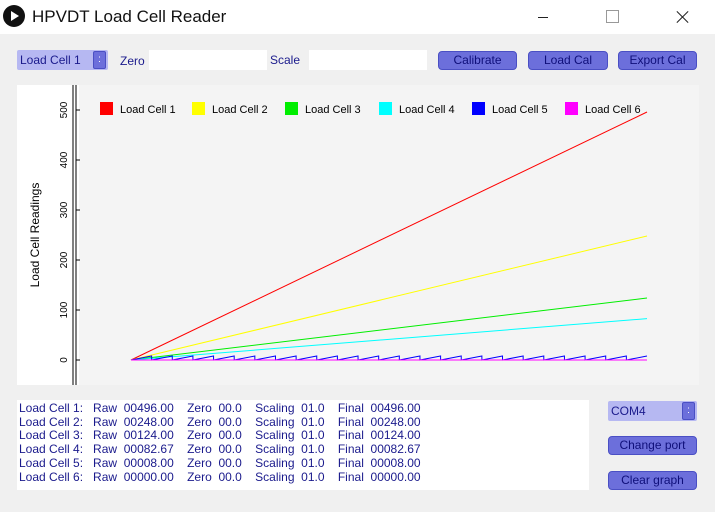 This screenshot has width=715, height=512. Describe the element at coordinates (64, 109) in the screenshot. I see `y-tick-label: 500` at that location.